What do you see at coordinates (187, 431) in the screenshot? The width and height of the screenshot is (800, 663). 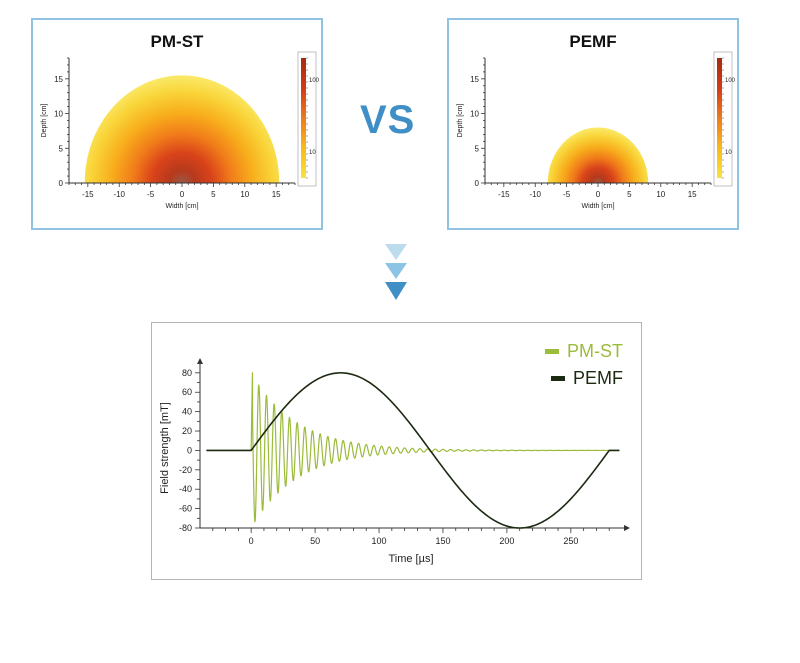 I see `y-tick-label: 20` at bounding box center [187, 431].